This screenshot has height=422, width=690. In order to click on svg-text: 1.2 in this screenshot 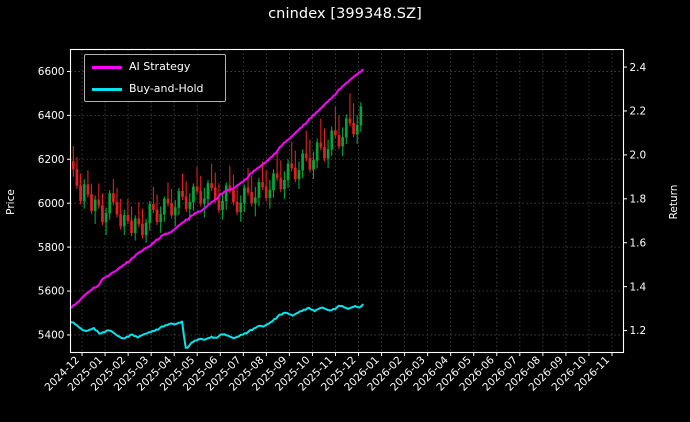, I will do `click(638, 331)`.